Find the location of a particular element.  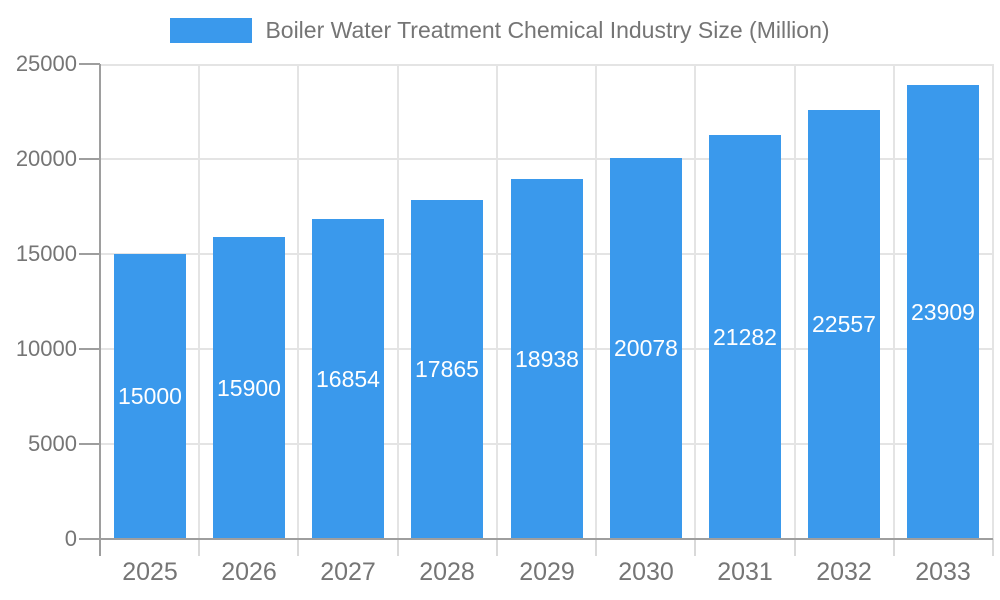

bar-2025: 15000 is located at coordinates (150, 396).